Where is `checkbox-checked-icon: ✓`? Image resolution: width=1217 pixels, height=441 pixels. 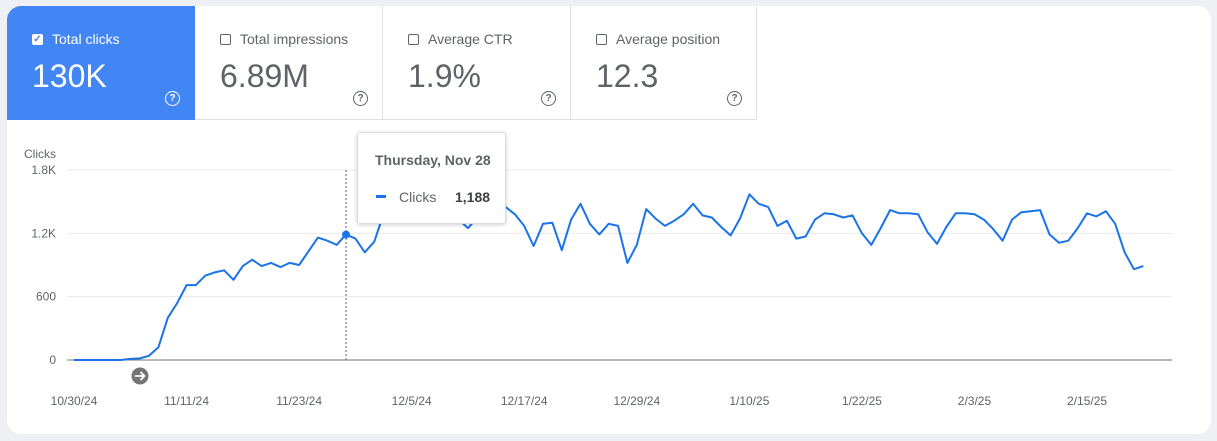 checkbox-checked-icon: ✓ is located at coordinates (37, 39).